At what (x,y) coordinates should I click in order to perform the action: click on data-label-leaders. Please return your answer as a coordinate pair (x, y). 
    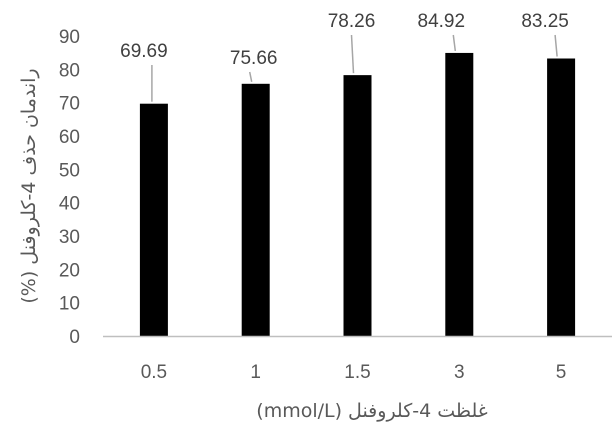
    Looking at the image, I should click on (354, 68).